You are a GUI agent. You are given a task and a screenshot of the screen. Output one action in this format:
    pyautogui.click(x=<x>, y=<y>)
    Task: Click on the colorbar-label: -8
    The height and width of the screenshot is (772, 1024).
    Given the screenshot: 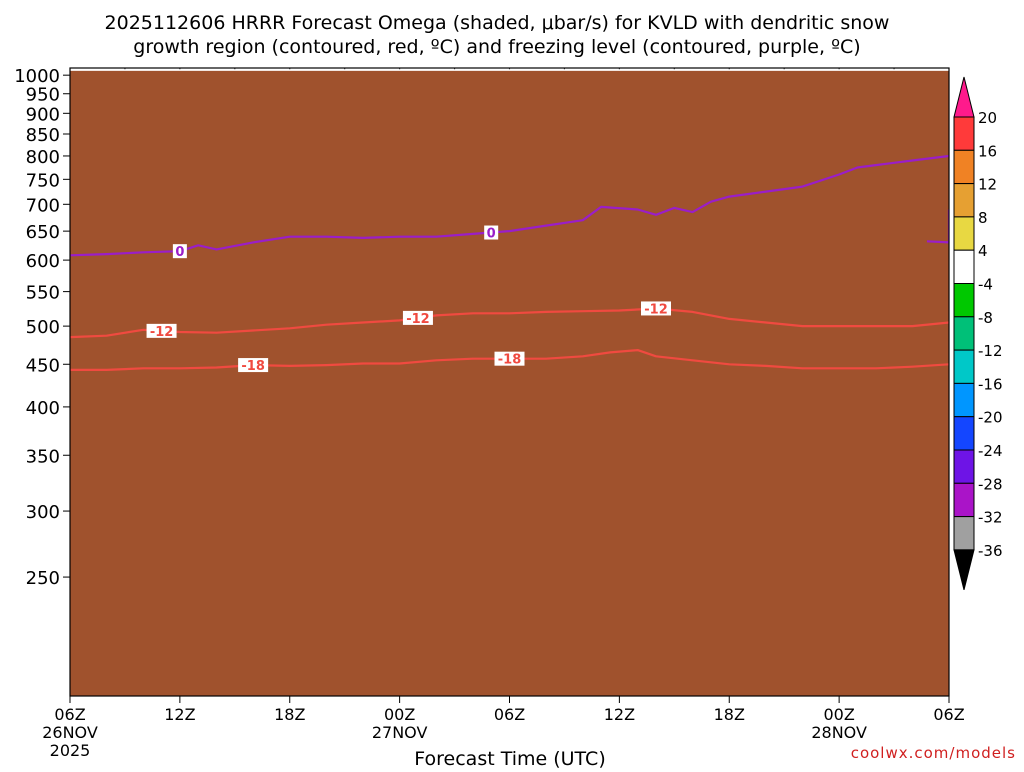 What is the action you would take?
    pyautogui.click(x=985, y=318)
    